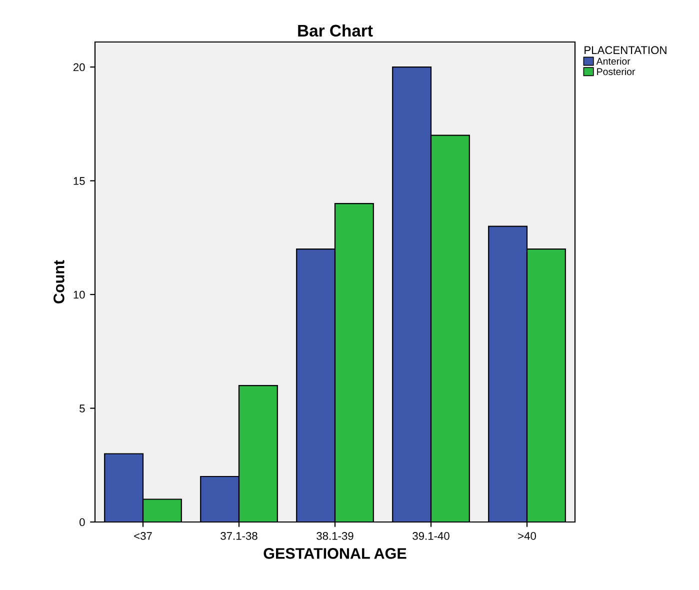 Image resolution: width=699 pixels, height=590 pixels. What do you see at coordinates (79, 67) in the screenshot?
I see `y-tick-label: 20` at bounding box center [79, 67].